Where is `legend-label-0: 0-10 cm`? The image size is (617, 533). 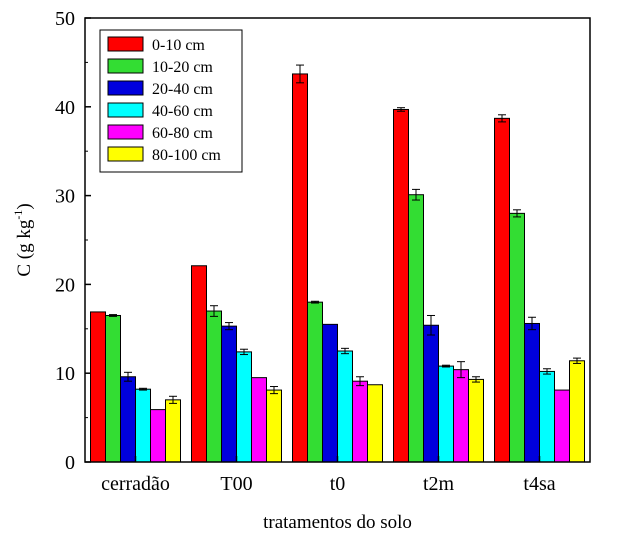
legend-label-0: 0-10 cm is located at coordinates (178, 45).